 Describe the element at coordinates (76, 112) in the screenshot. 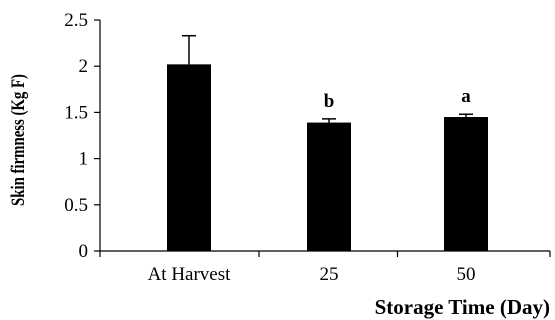

I see `y-tick-label: 1.5` at that location.